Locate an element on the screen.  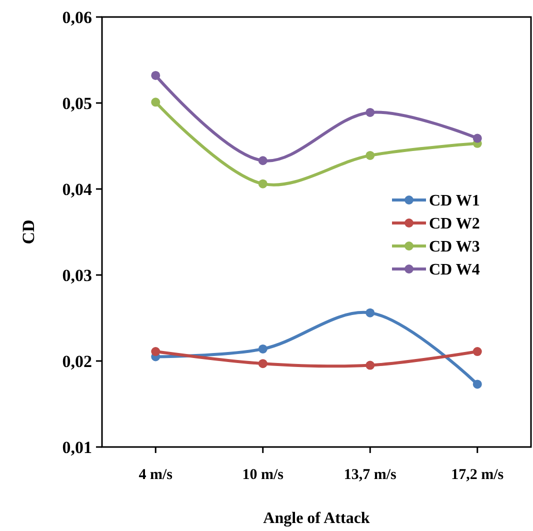
legend-label: CD W1 is located at coordinates (454, 201).